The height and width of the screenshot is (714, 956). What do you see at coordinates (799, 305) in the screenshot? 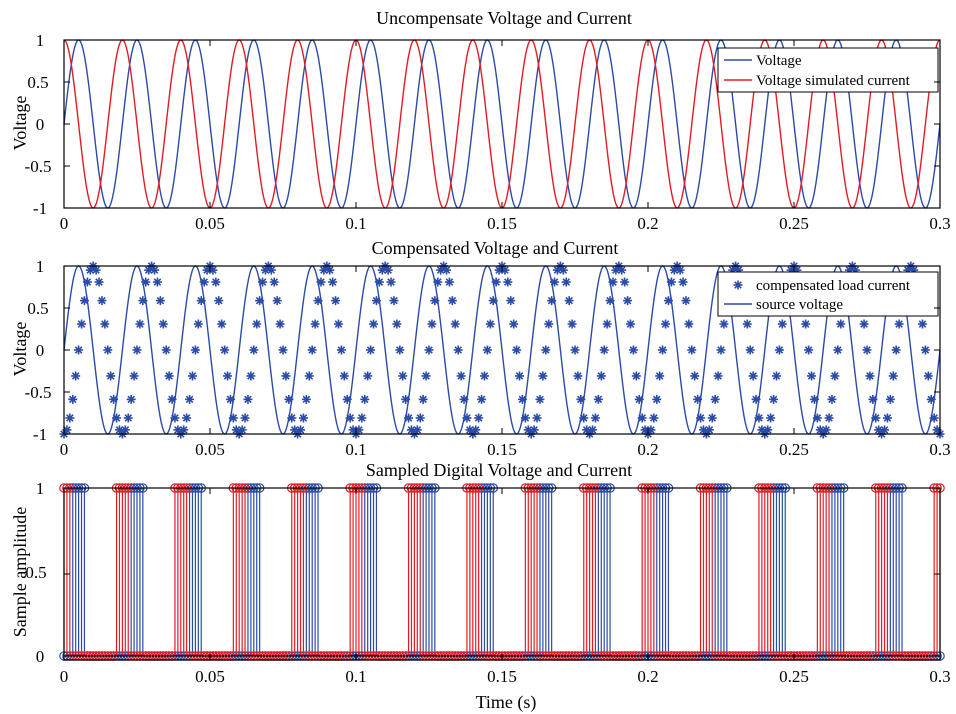
I see `legend-label-source-voltage: source voltage` at bounding box center [799, 305].